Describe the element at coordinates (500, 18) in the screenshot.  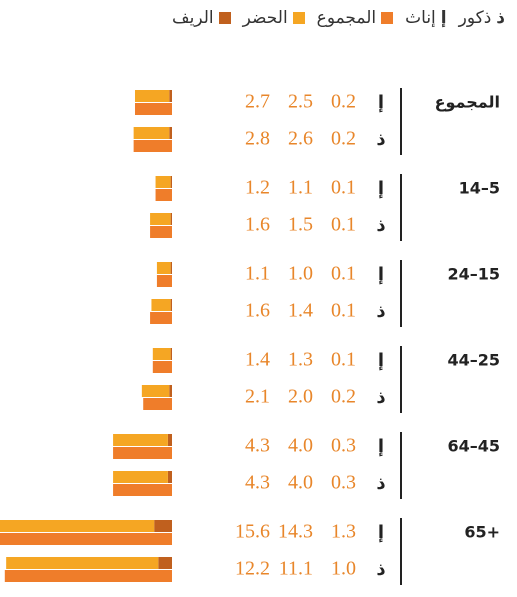
I see `legend-key: ذ` at that location.